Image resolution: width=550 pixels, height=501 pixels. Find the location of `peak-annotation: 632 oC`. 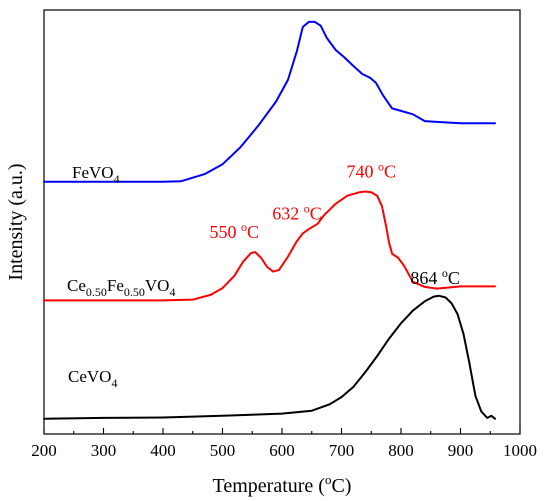

peak-annotation: 632 oC is located at coordinates (297, 212).